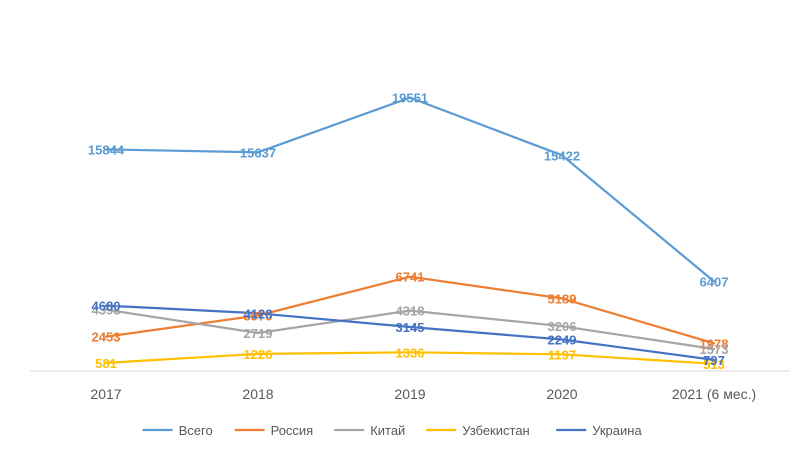 The height and width of the screenshot is (456, 806). What do you see at coordinates (196, 430) in the screenshot?
I see `legend-label: Всего` at bounding box center [196, 430].